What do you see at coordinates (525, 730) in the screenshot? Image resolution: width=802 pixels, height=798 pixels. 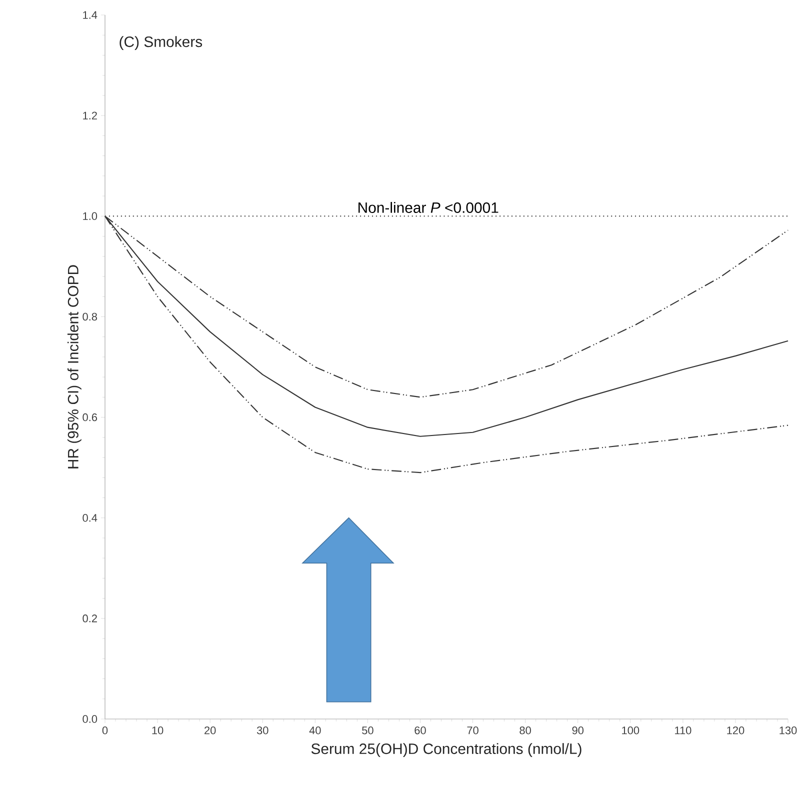 I see `x-tick-label: 80` at bounding box center [525, 730].